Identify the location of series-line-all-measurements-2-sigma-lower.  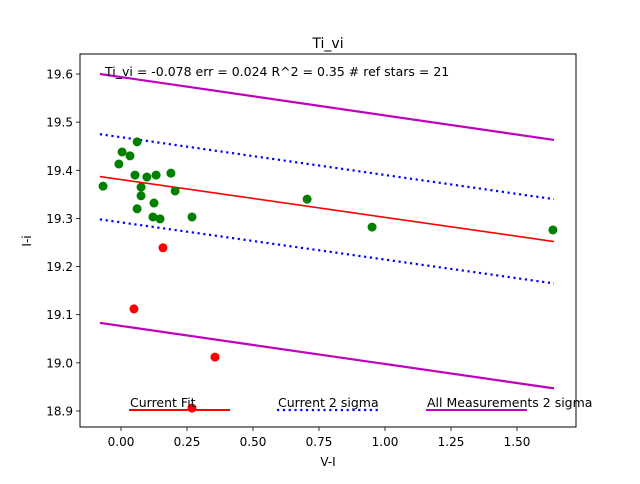
(327, 355).